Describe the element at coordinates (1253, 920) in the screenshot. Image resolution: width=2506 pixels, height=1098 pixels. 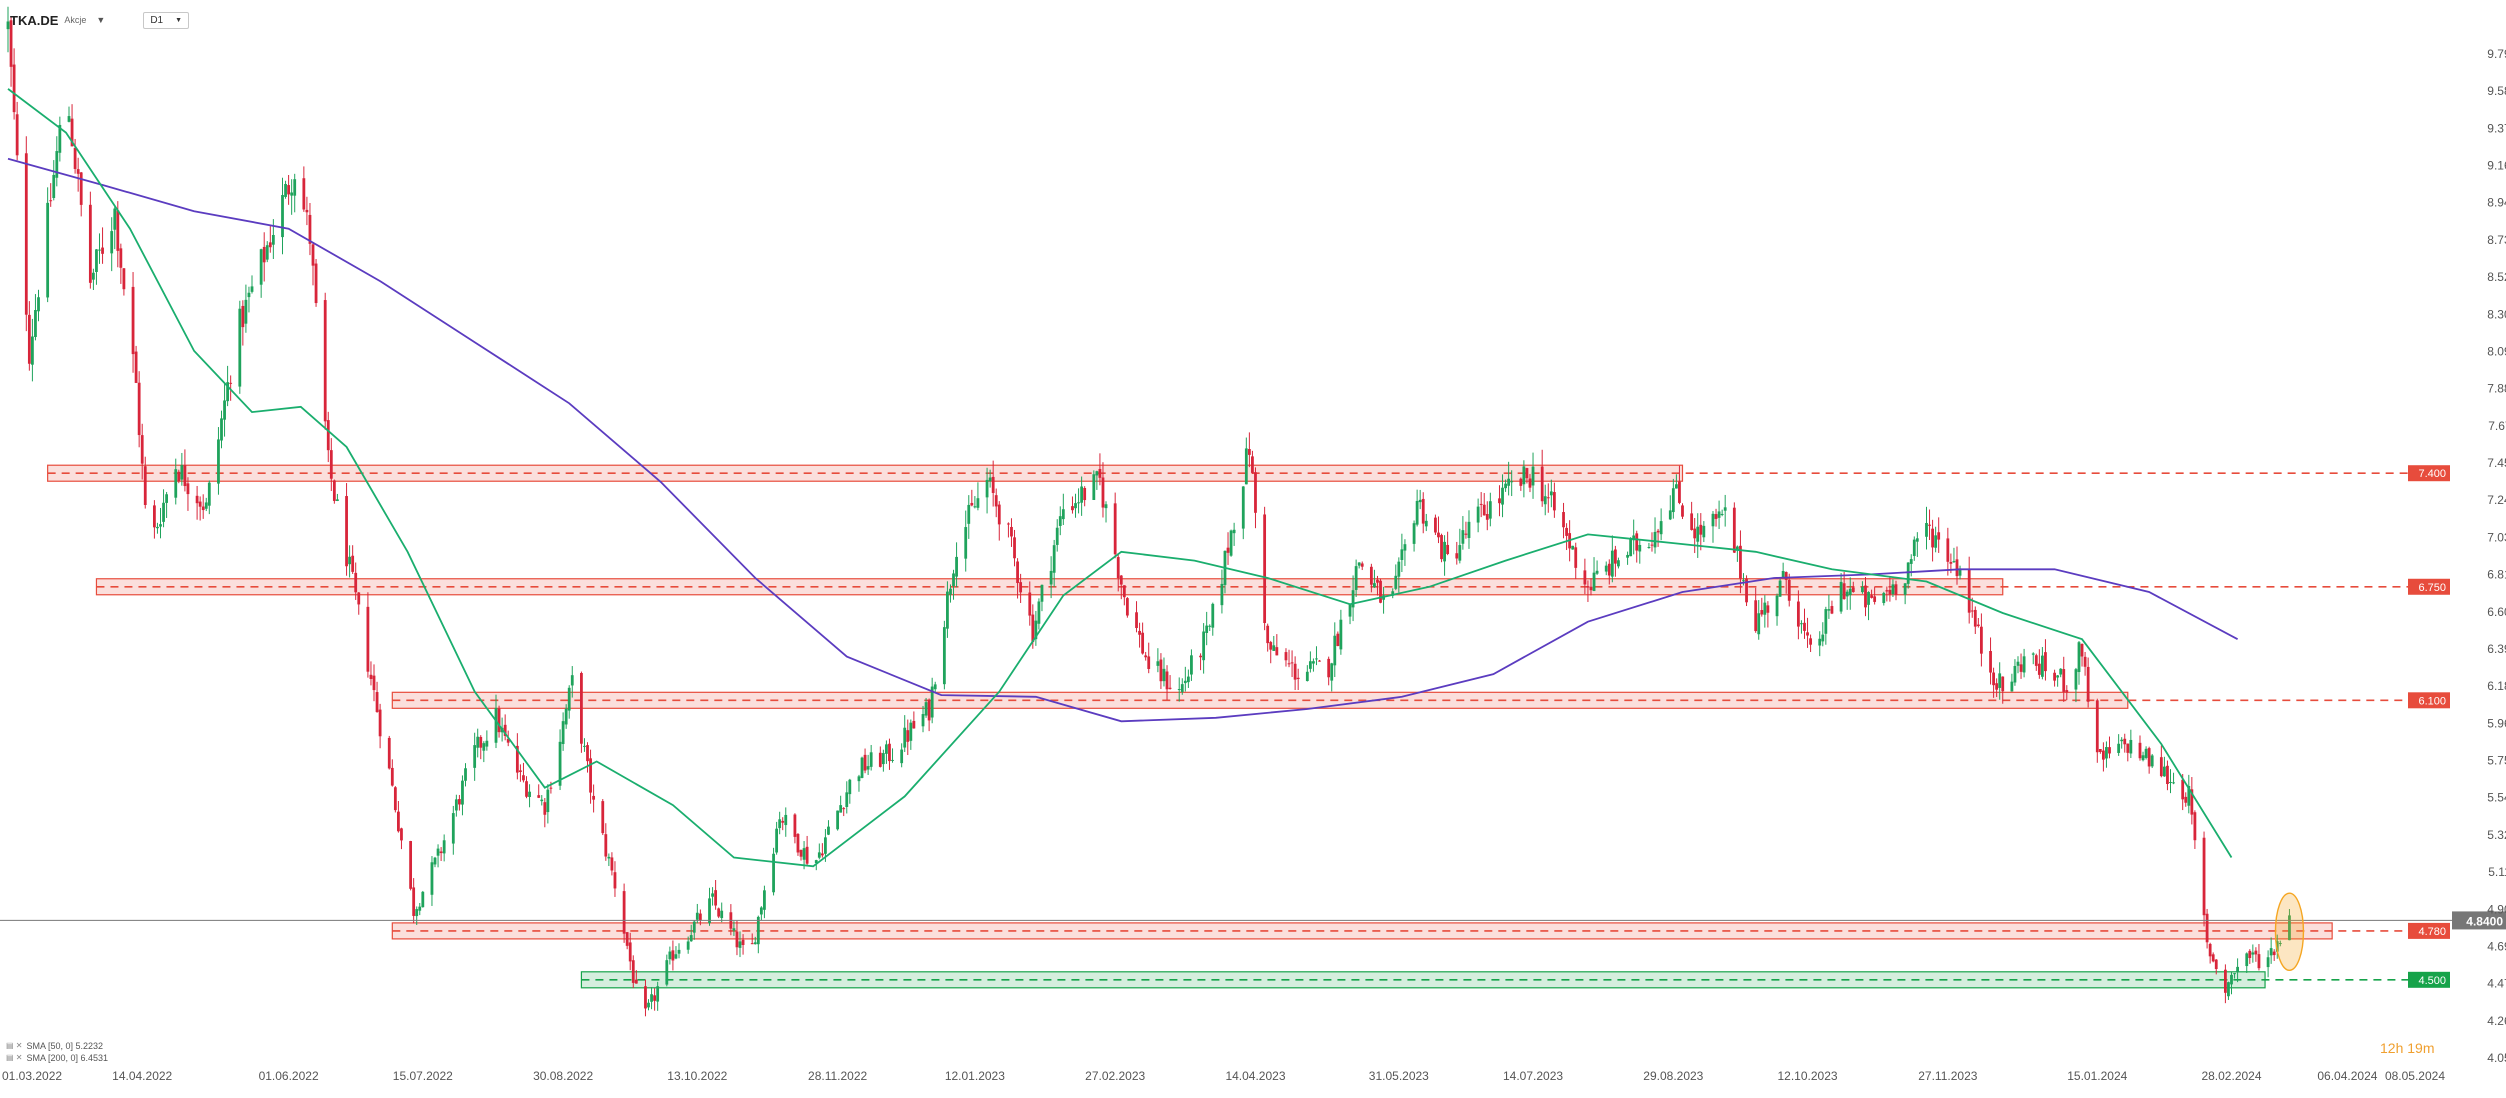
I see `current-price-line: 4.8400` at that location.